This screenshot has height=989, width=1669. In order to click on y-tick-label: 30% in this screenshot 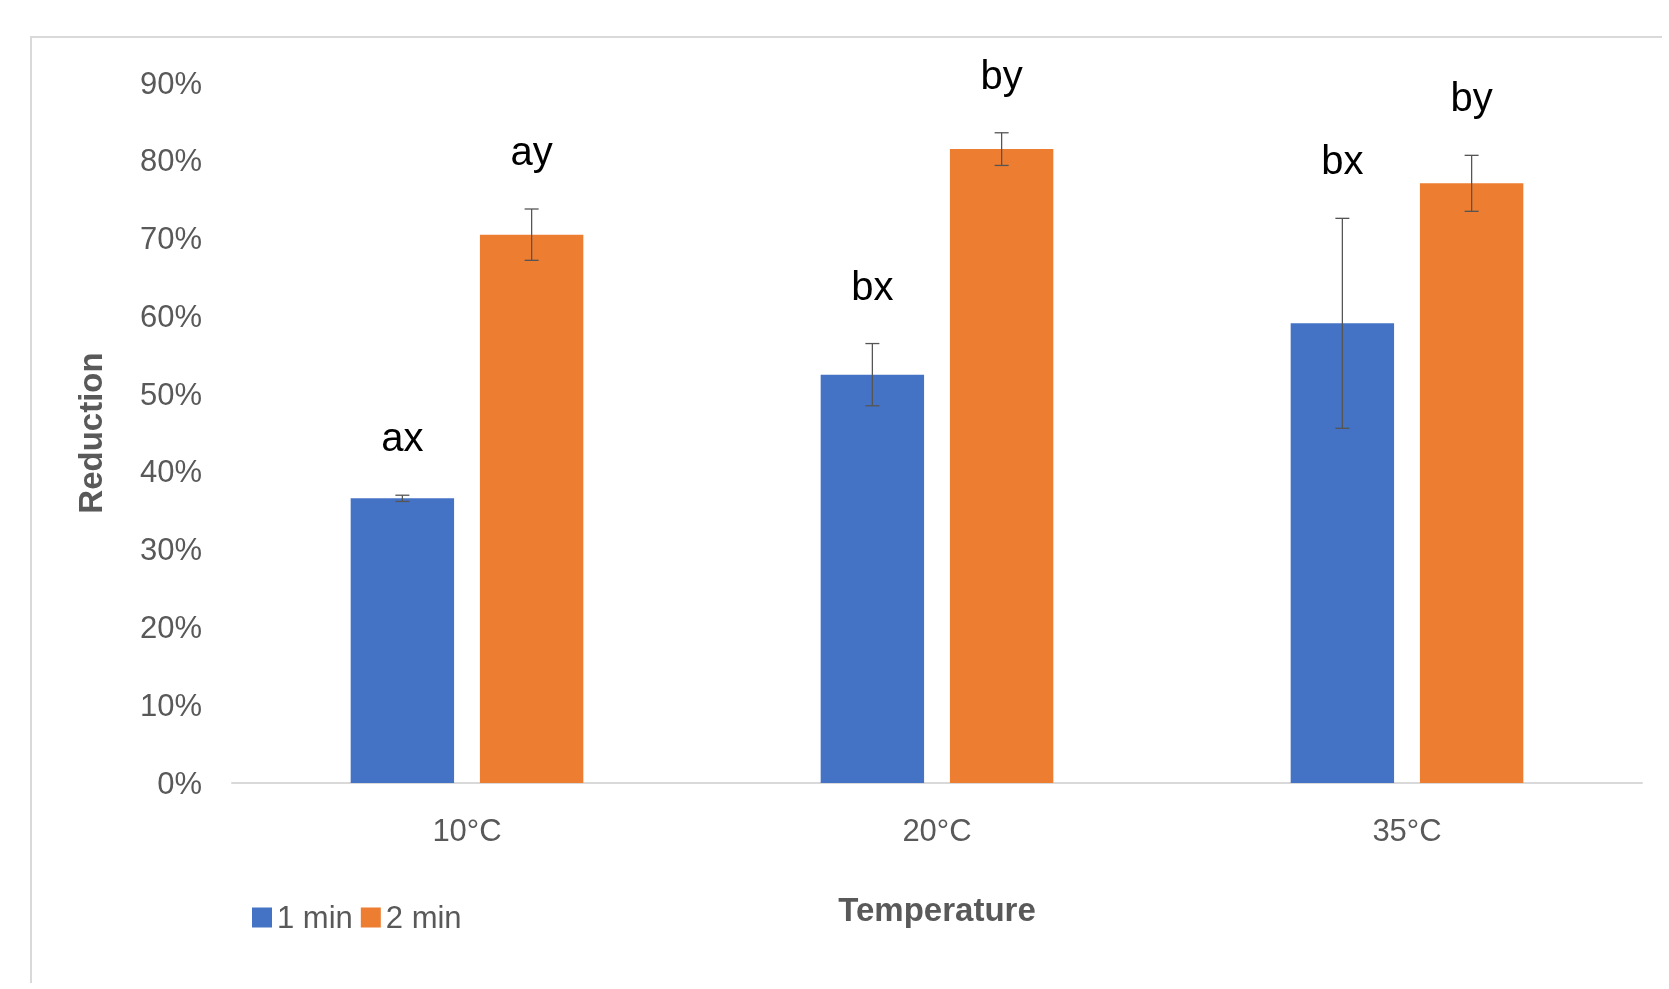, I will do `click(170, 550)`.